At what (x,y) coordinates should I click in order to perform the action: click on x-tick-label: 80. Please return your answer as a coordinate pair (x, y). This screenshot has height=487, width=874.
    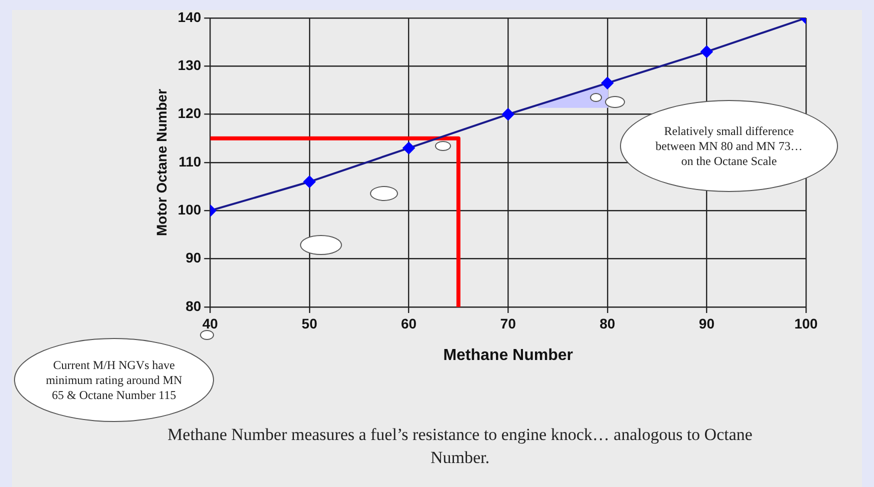
    Looking at the image, I should click on (608, 323).